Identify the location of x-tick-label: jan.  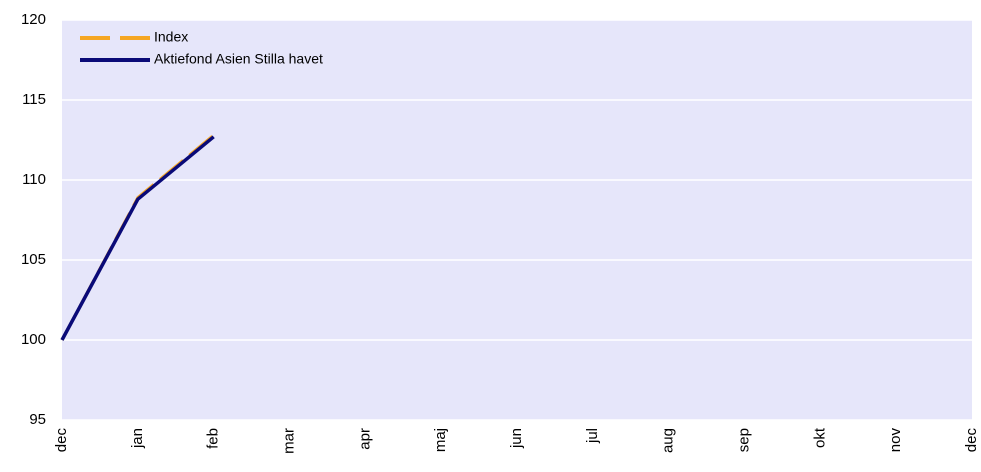
(137, 438).